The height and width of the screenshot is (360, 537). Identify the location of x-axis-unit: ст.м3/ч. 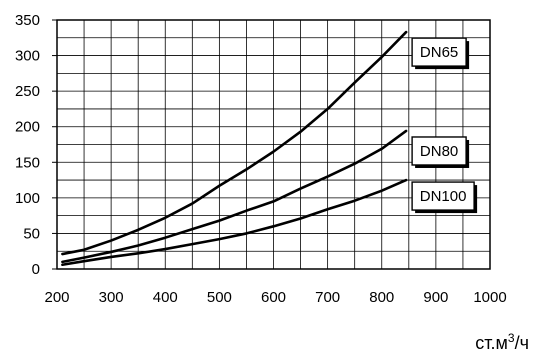
(502, 342).